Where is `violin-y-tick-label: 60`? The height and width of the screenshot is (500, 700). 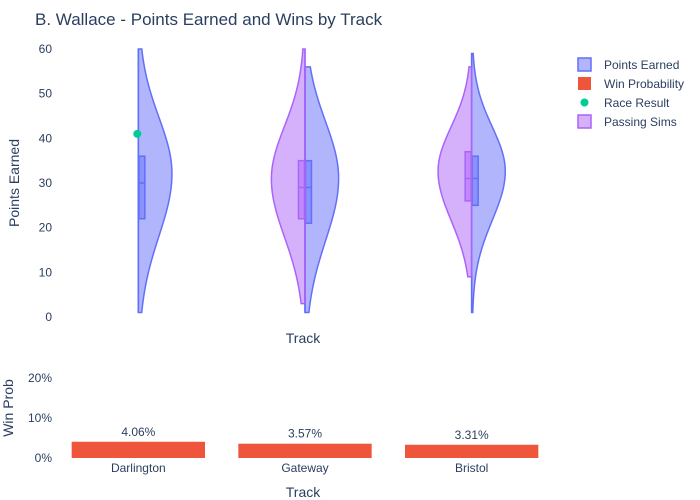
violin-y-tick-label: 60 is located at coordinates (46, 49).